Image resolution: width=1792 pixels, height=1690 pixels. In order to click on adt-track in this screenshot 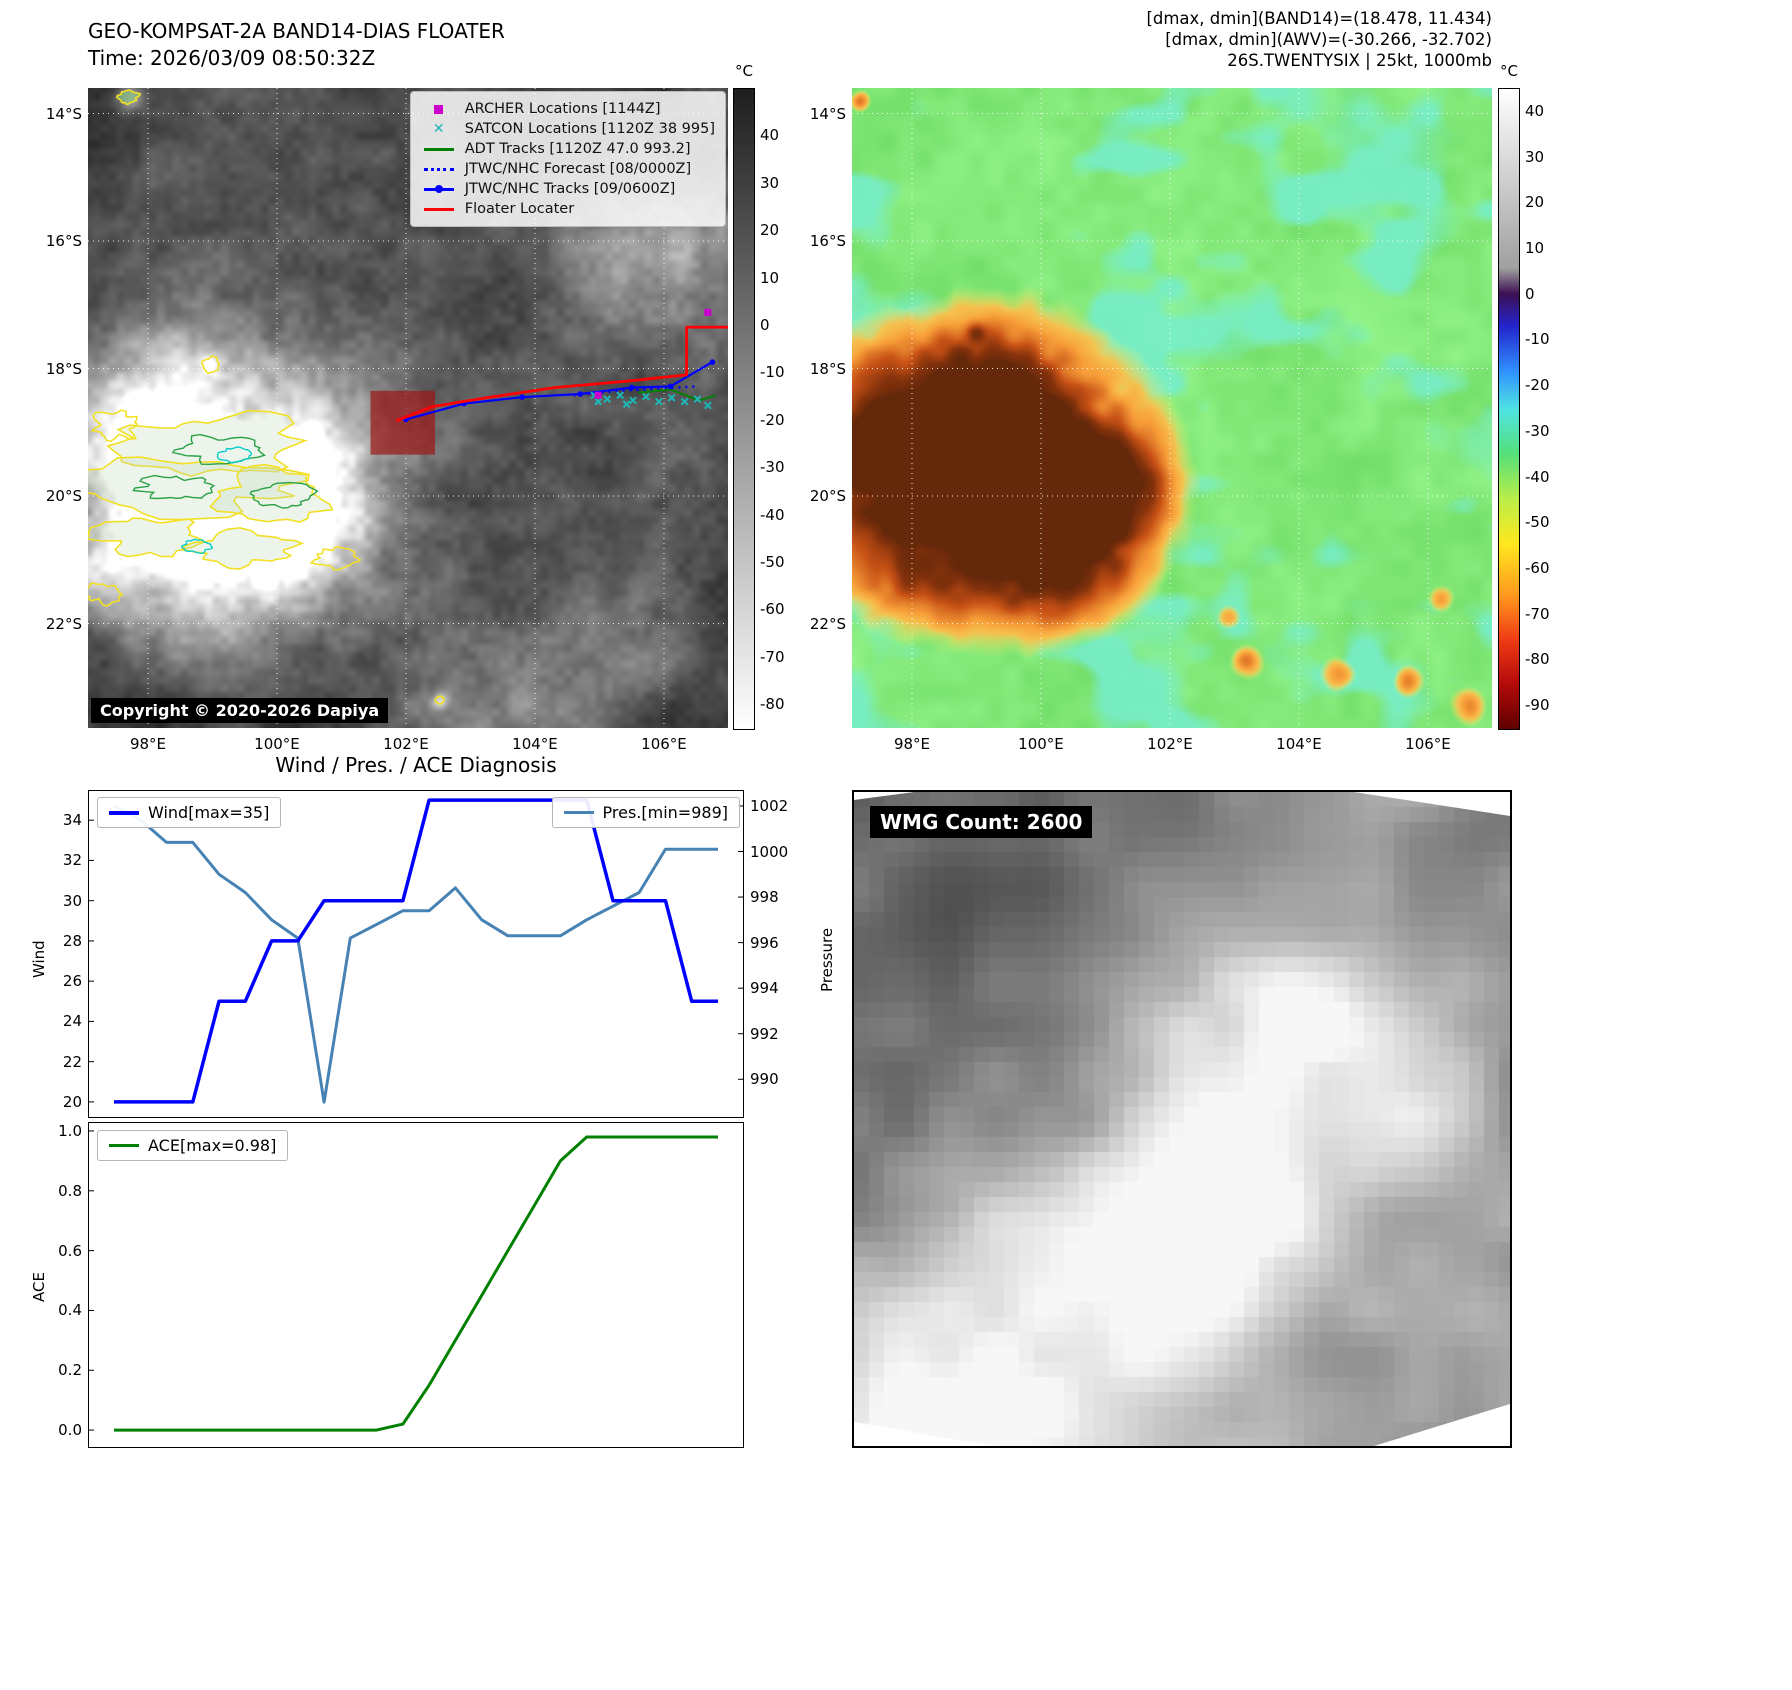, I will do `click(677, 395)`.